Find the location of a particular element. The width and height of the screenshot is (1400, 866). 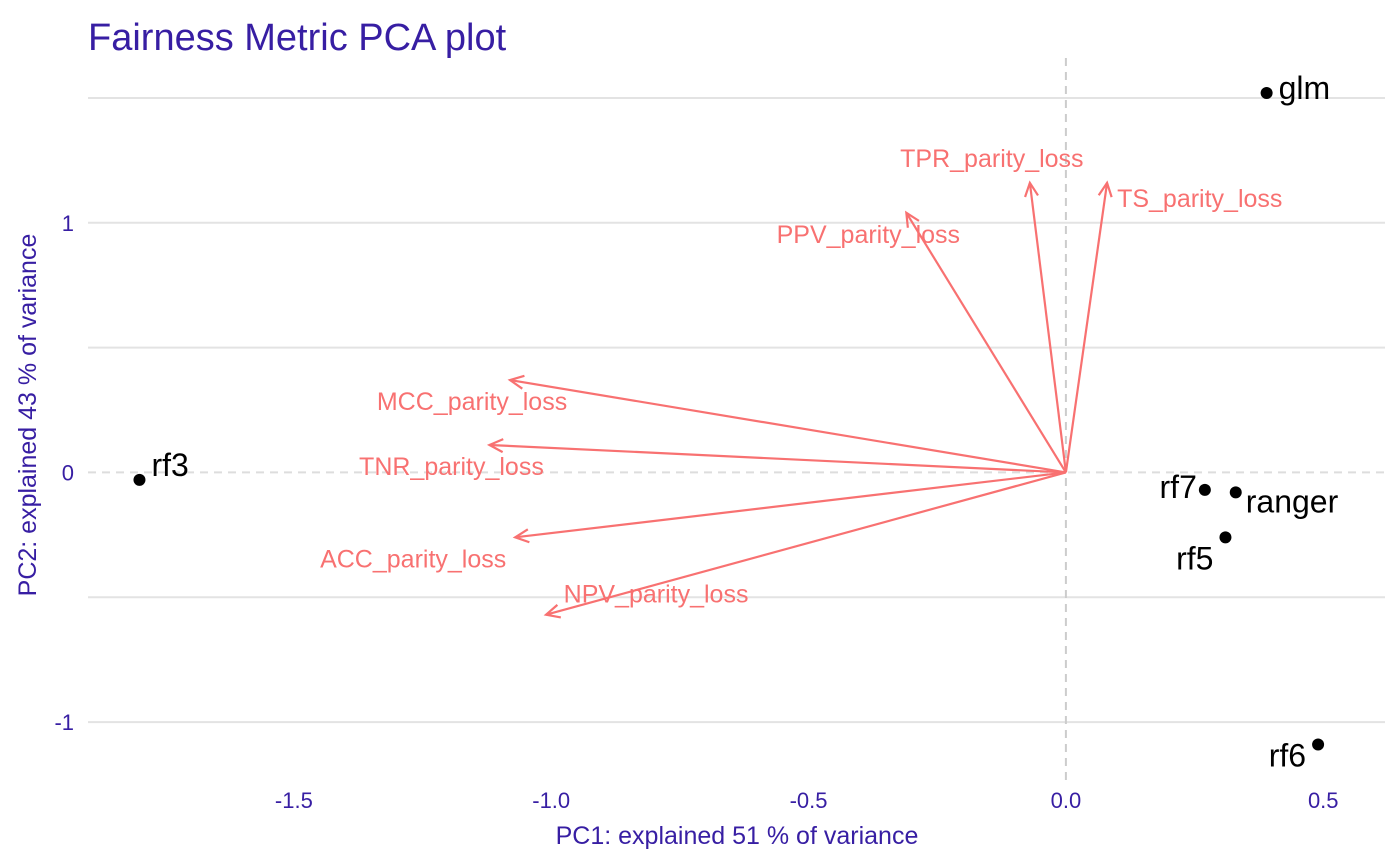

loading-label: TPR_parity_loss is located at coordinates (991, 159).